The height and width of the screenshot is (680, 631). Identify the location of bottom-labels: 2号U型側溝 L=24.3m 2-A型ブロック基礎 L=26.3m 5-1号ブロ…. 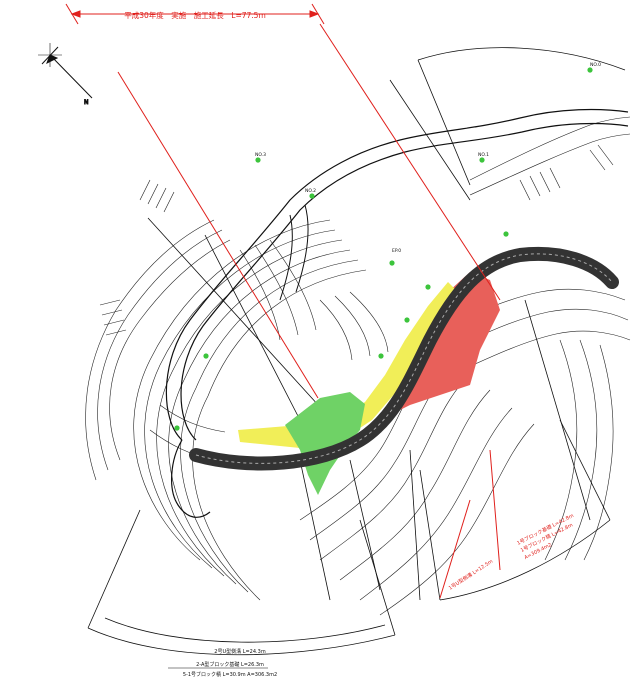
(222, 663).